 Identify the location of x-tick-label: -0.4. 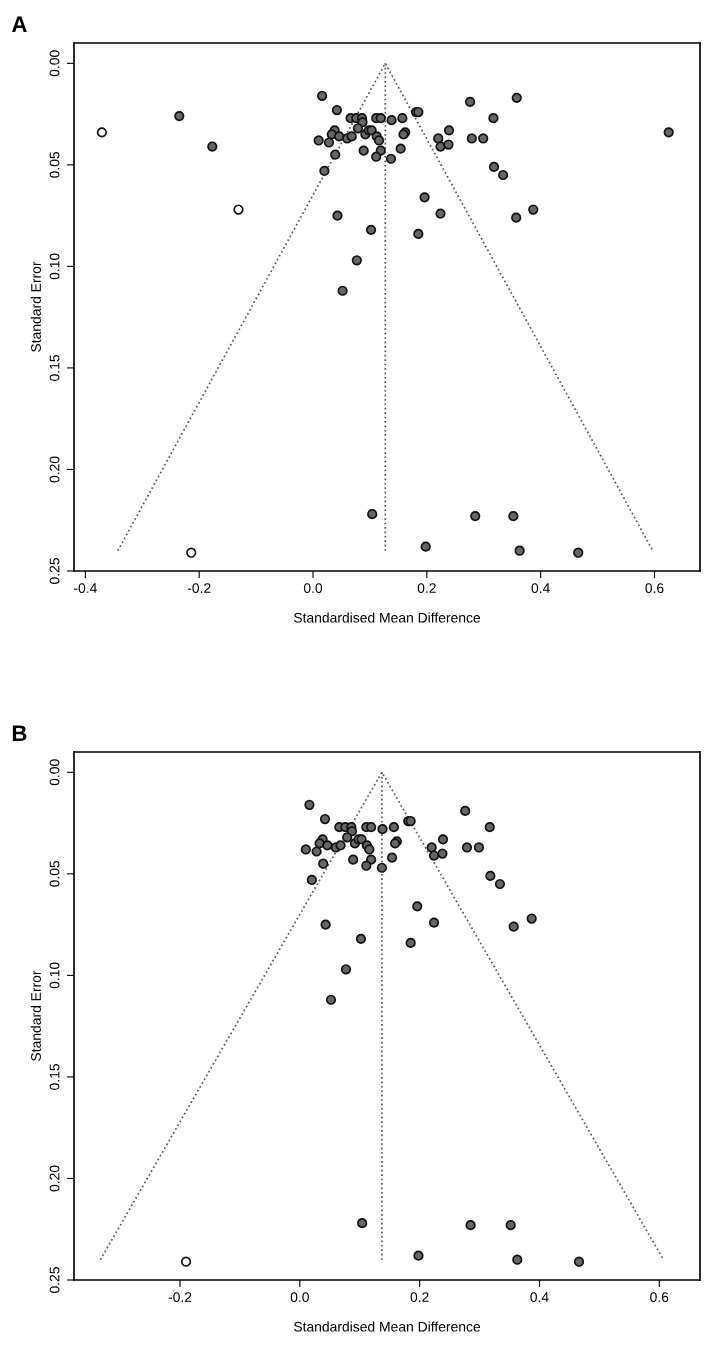
(85, 588).